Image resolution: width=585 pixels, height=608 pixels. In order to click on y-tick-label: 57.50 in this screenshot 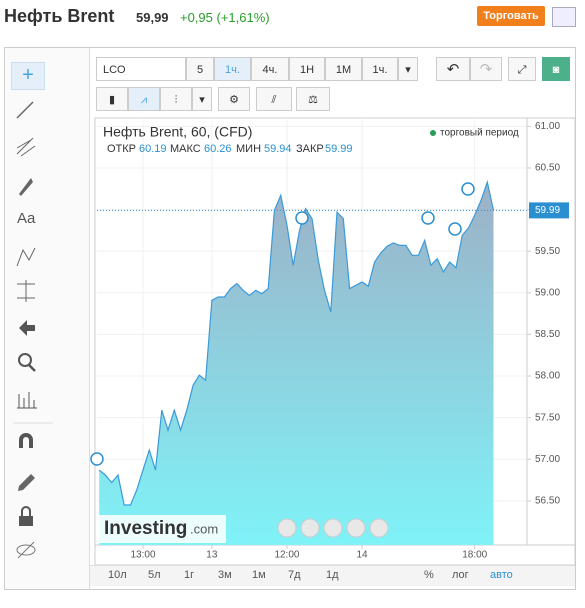, I will do `click(547, 417)`.